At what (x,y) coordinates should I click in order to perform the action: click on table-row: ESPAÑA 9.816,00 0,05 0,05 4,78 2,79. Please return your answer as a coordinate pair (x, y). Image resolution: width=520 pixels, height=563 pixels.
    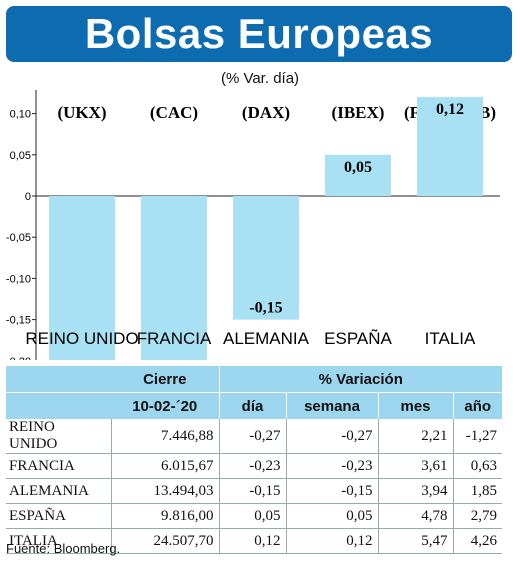
    Looking at the image, I should click on (254, 516).